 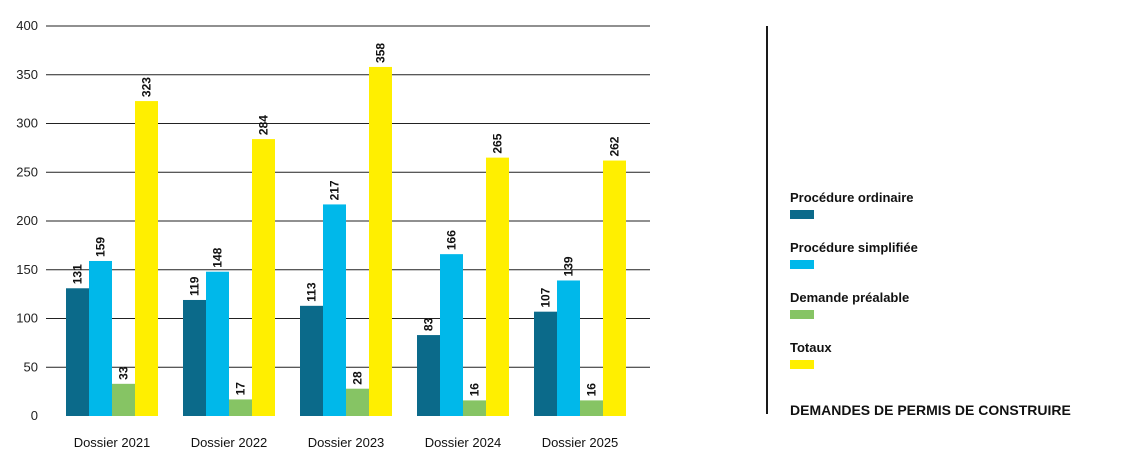 I want to click on legend-label: Procédure ordinaire, so click(x=852, y=197).